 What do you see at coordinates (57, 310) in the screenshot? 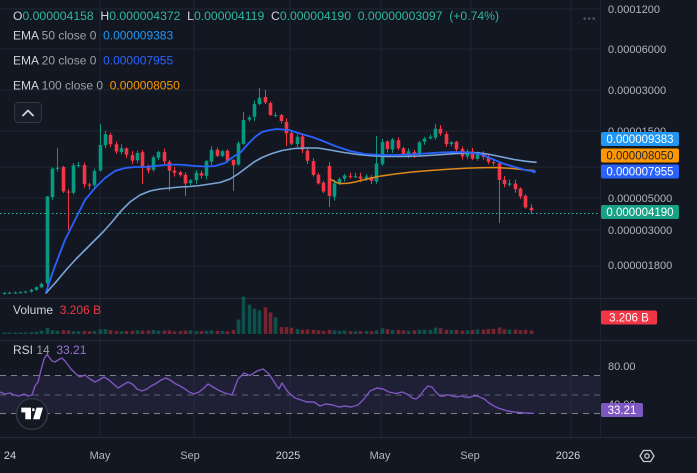
I see `svg-text: Volume 3.206 B` at bounding box center [57, 310].